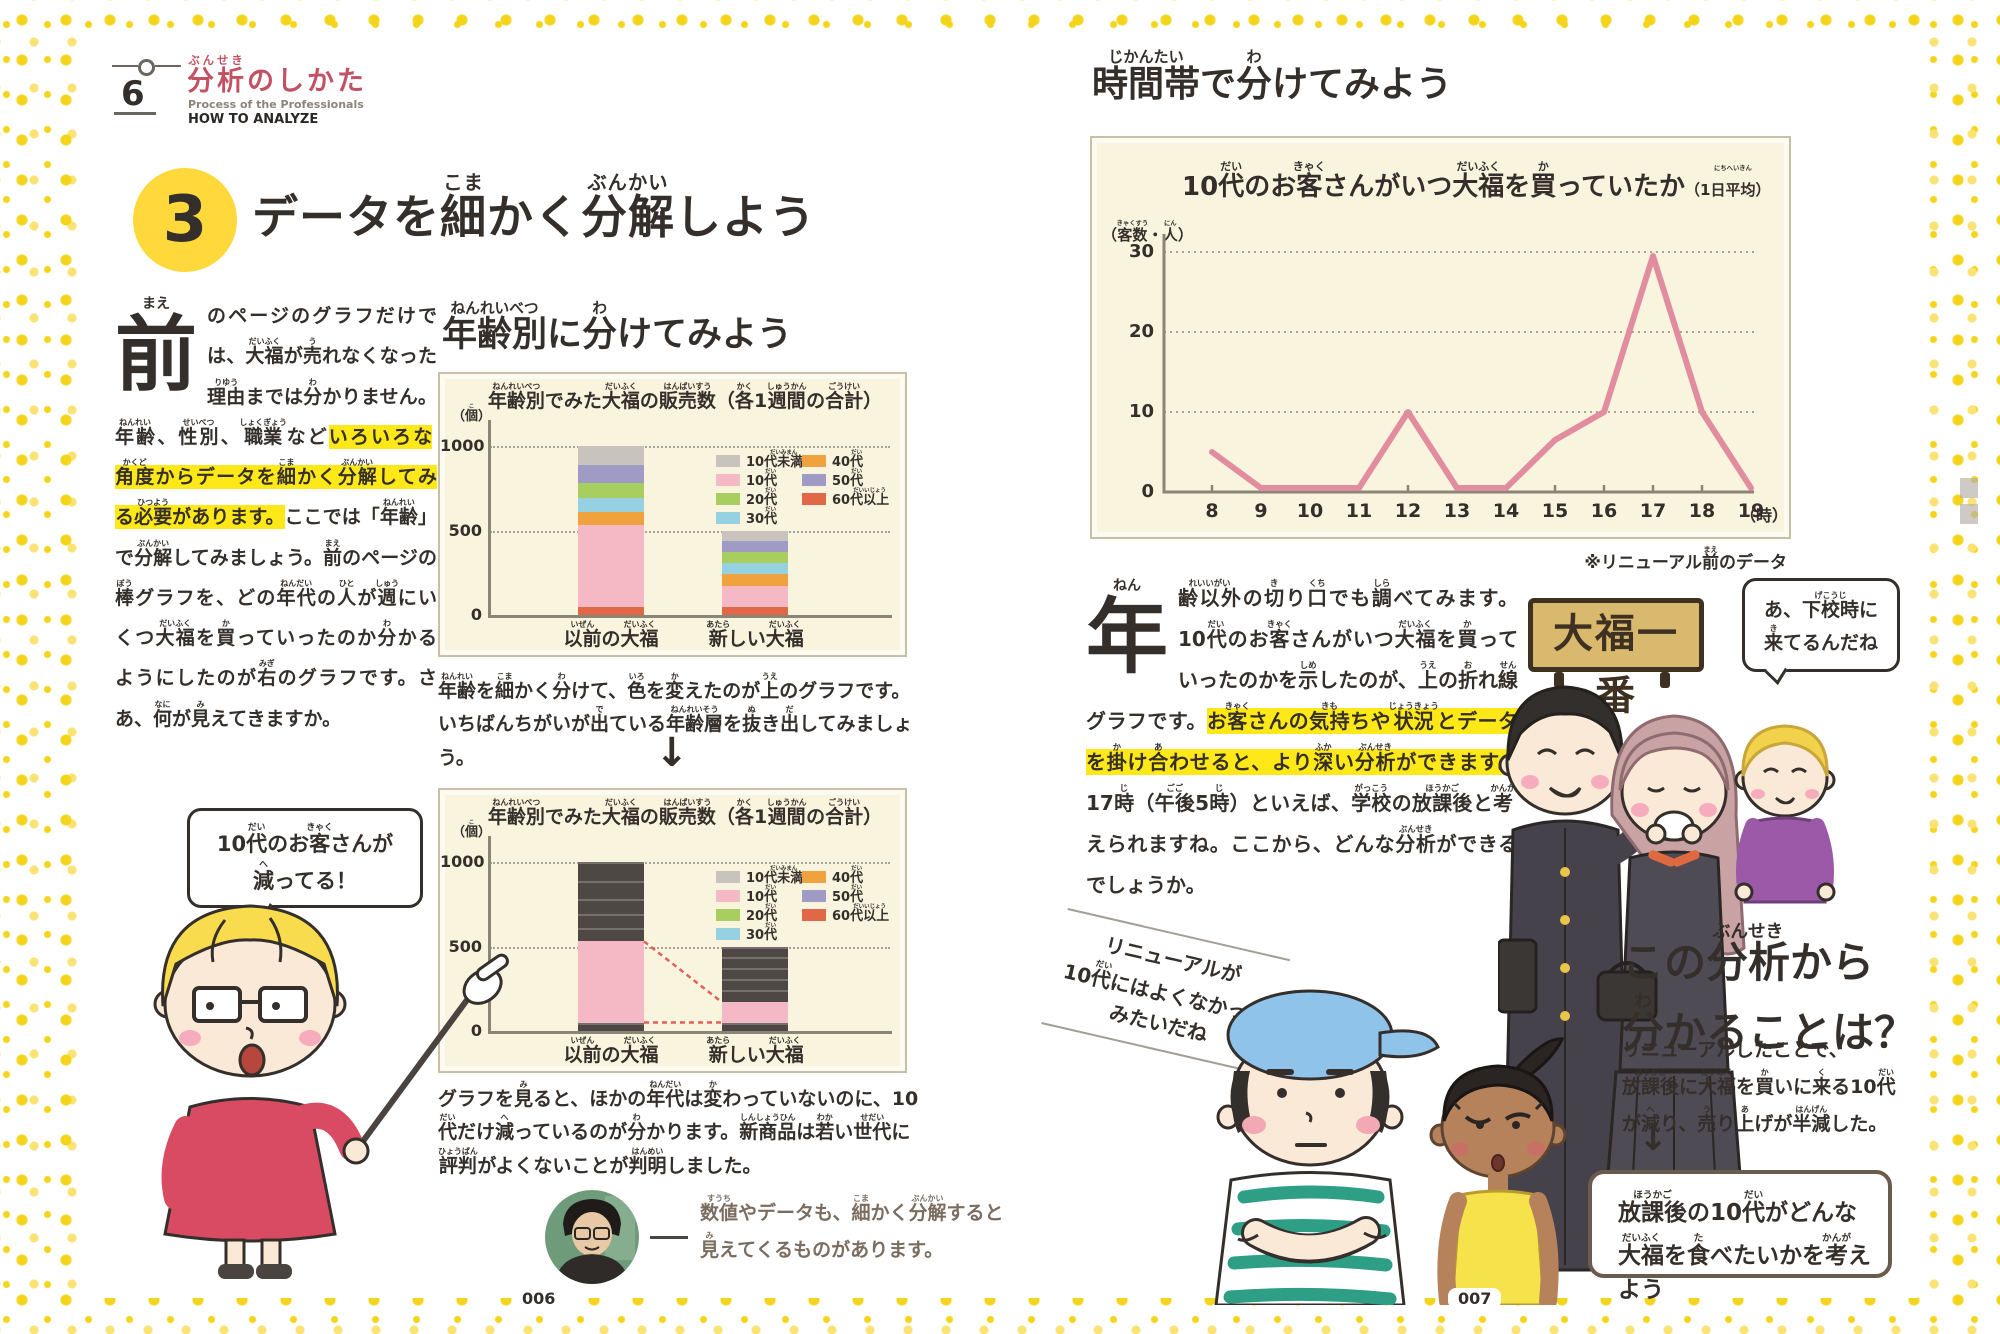 This screenshot has width=2000, height=1334. Describe the element at coordinates (755, 635) in the screenshot. I see `x-category-label: 新あたらしい大福だいふく` at that location.